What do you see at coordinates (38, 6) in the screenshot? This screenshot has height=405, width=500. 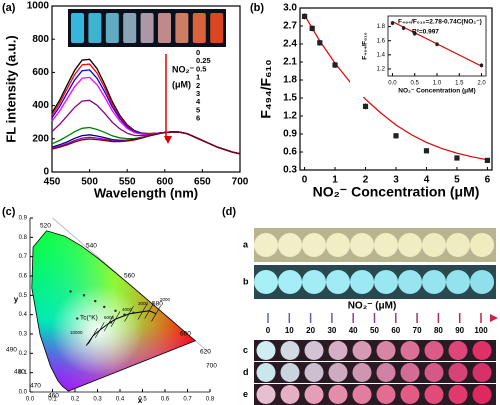 I see `y-tick-label: 1000` at bounding box center [38, 6].